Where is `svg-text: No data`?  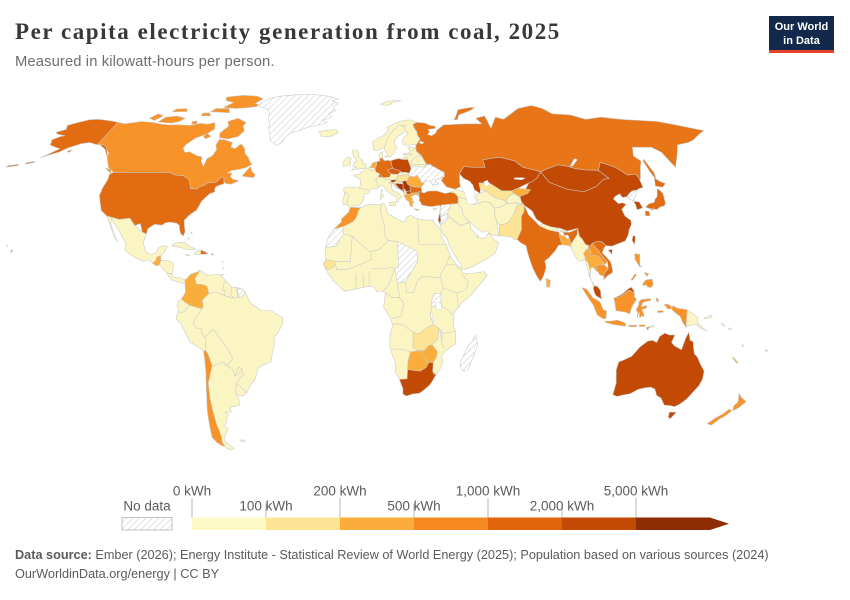 svg-text: No data is located at coordinates (147, 506).